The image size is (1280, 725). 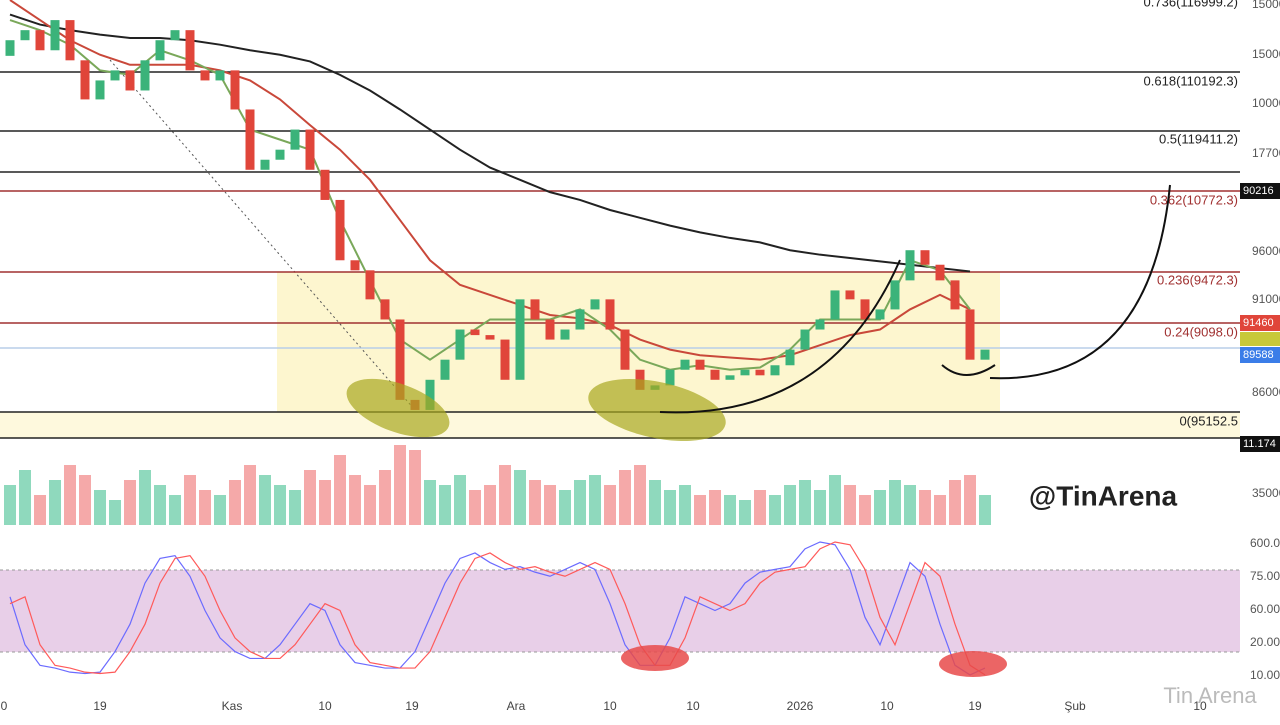 I want to click on stoch-label: 60.00, so click(x=1265, y=609).